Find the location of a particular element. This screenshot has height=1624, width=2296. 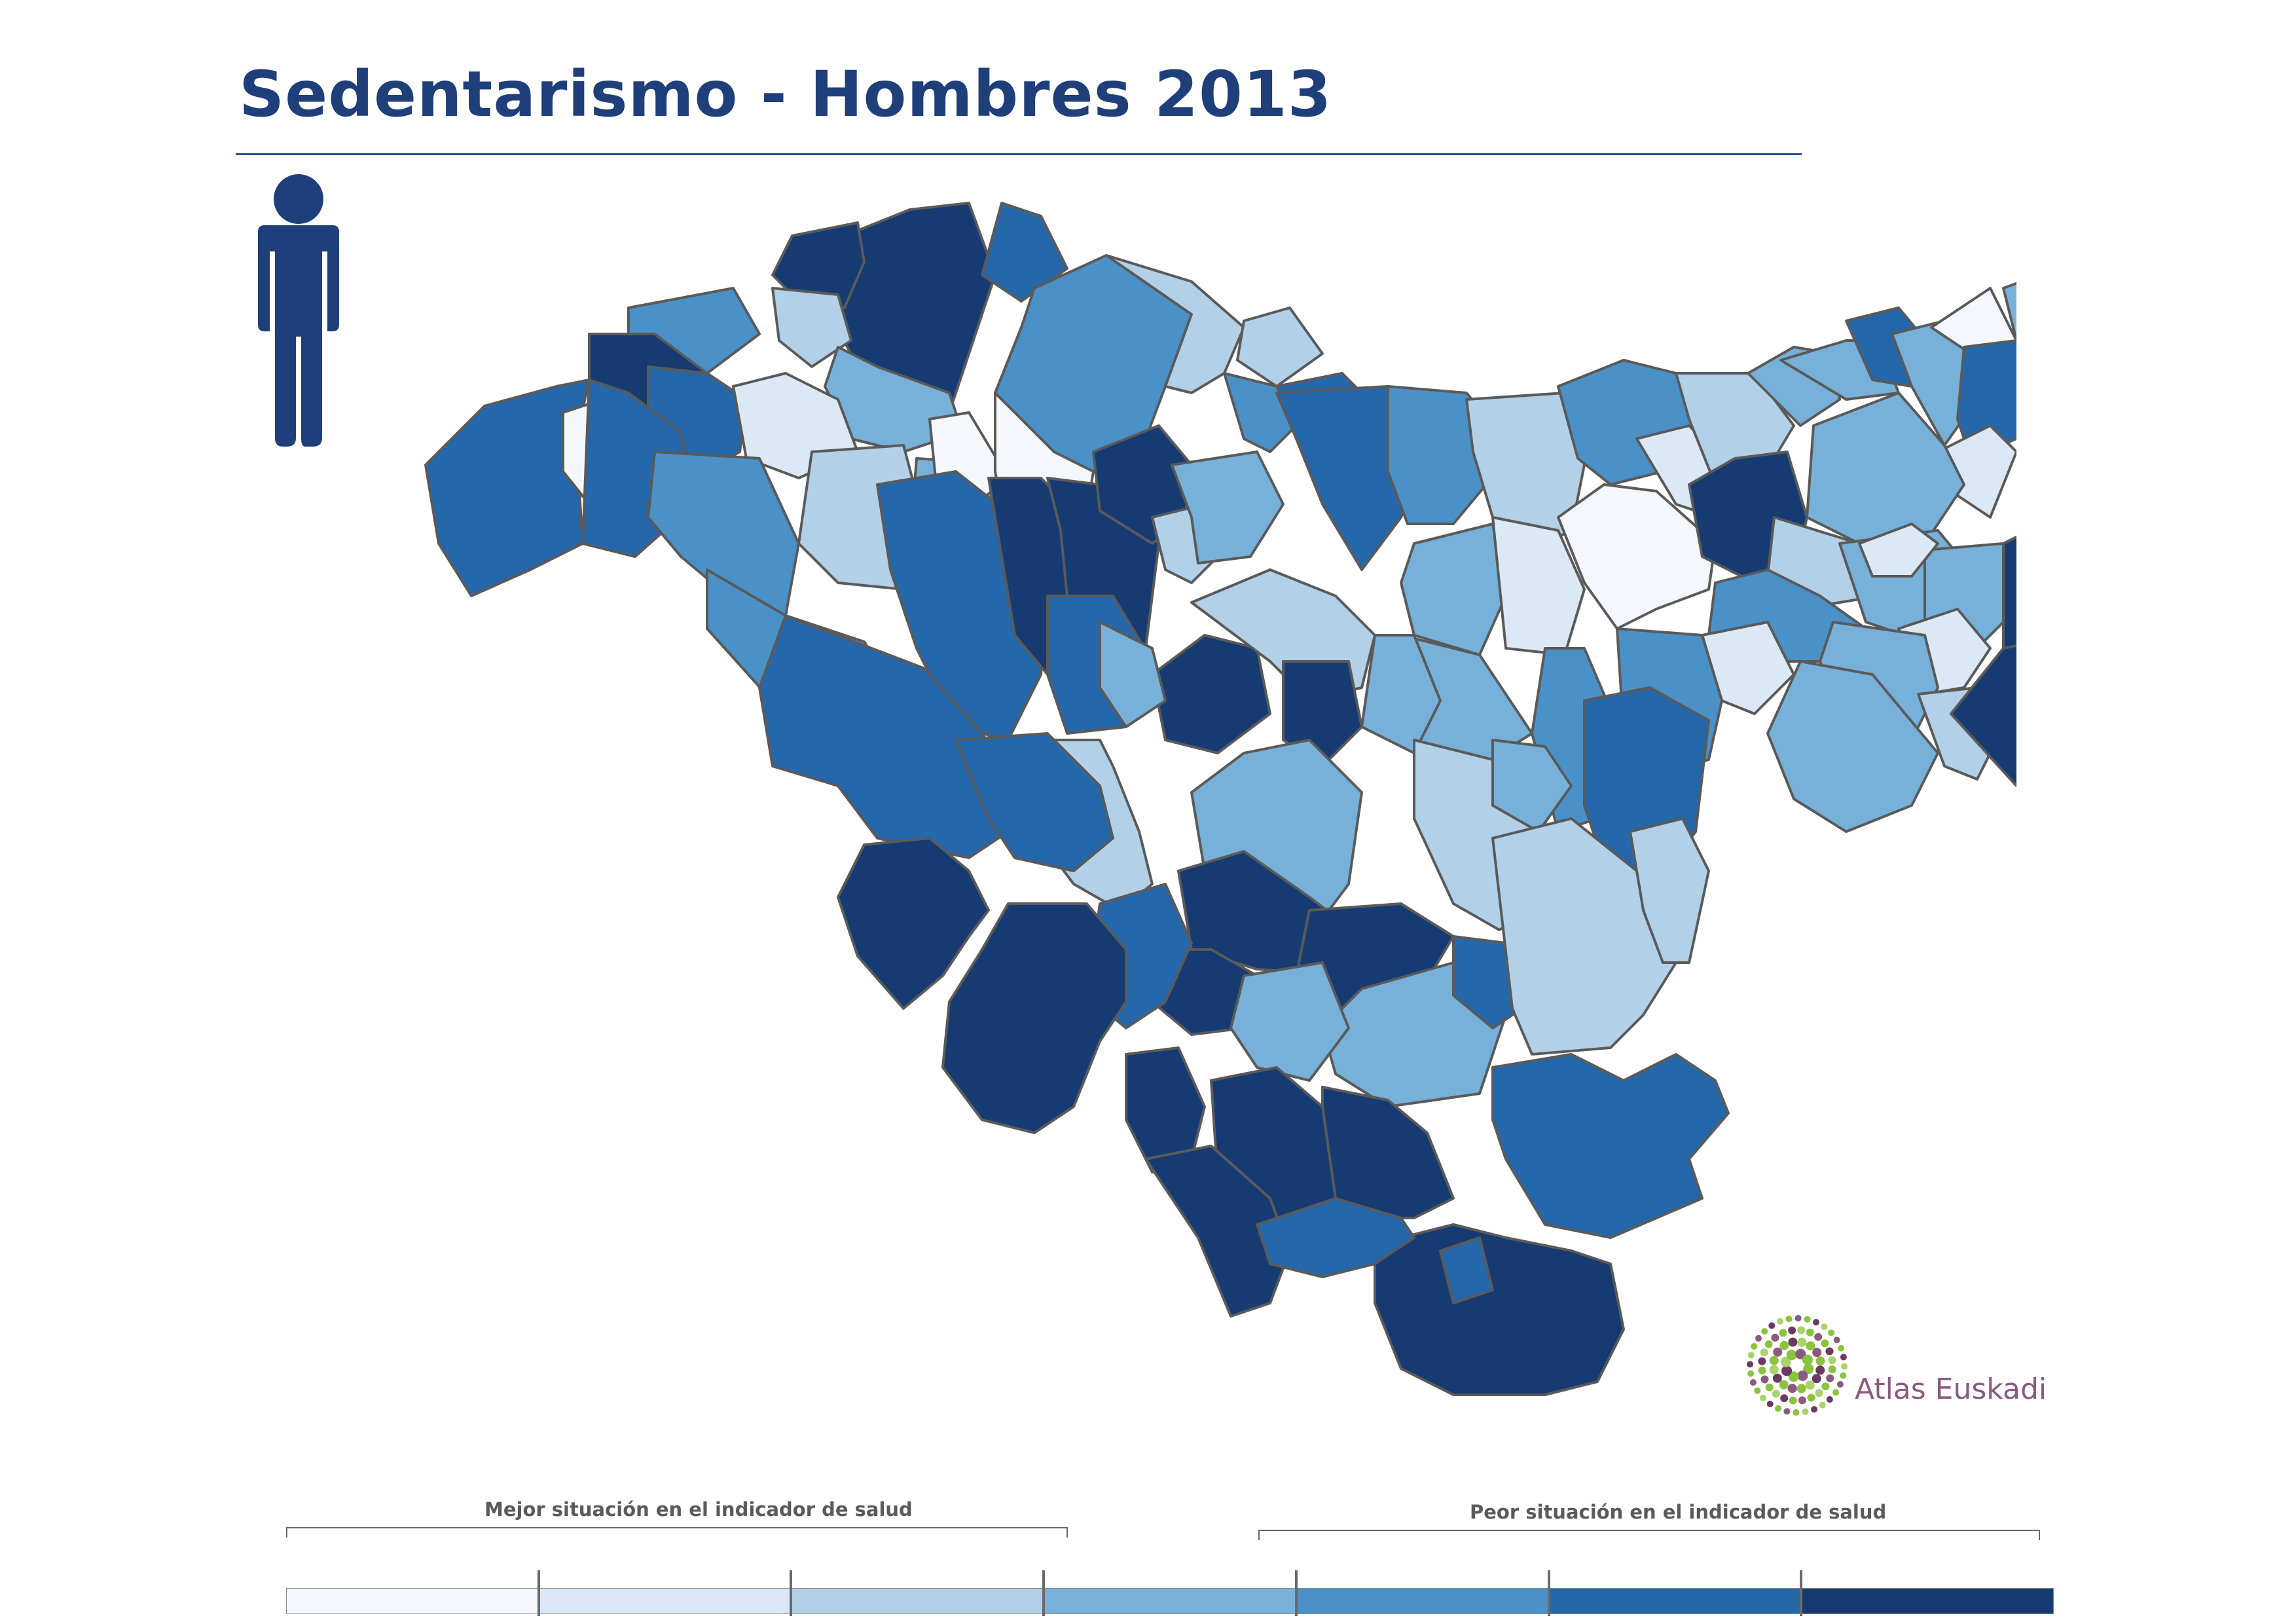

atlas-euskadi-logo-icon is located at coordinates (1797, 1365).